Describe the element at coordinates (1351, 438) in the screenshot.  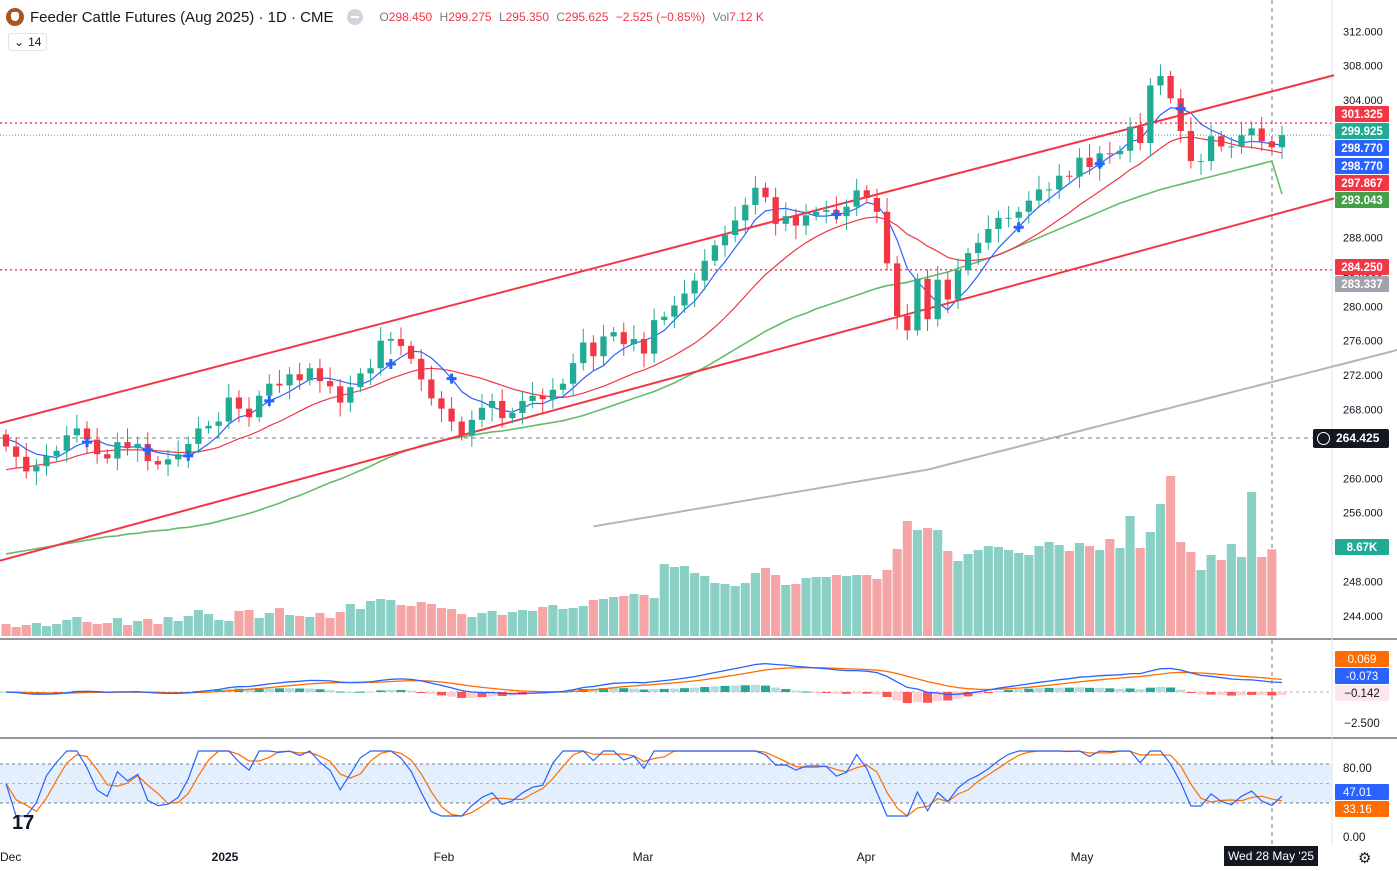
I see `crosshair-price-tag: 264.425` at that location.